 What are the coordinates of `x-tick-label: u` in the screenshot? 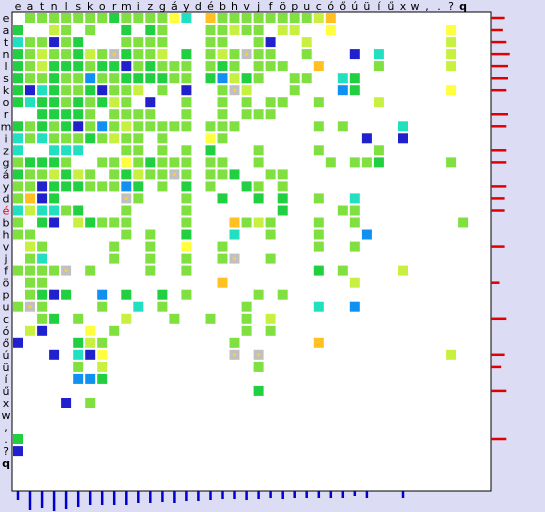 It's located at (306, 6).